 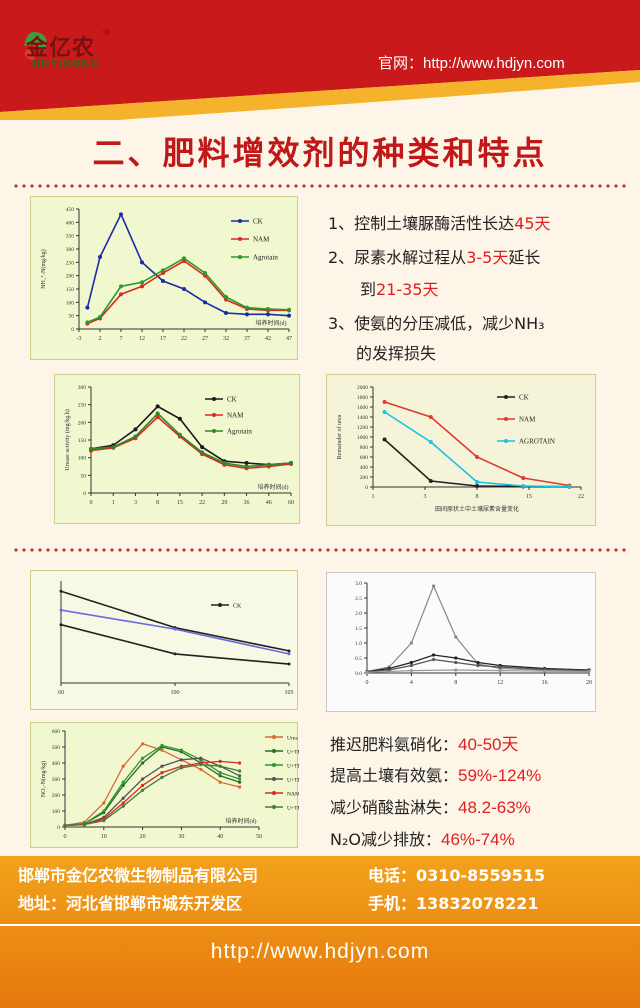 I want to click on y-tick-label: 600, so click(x=364, y=458).